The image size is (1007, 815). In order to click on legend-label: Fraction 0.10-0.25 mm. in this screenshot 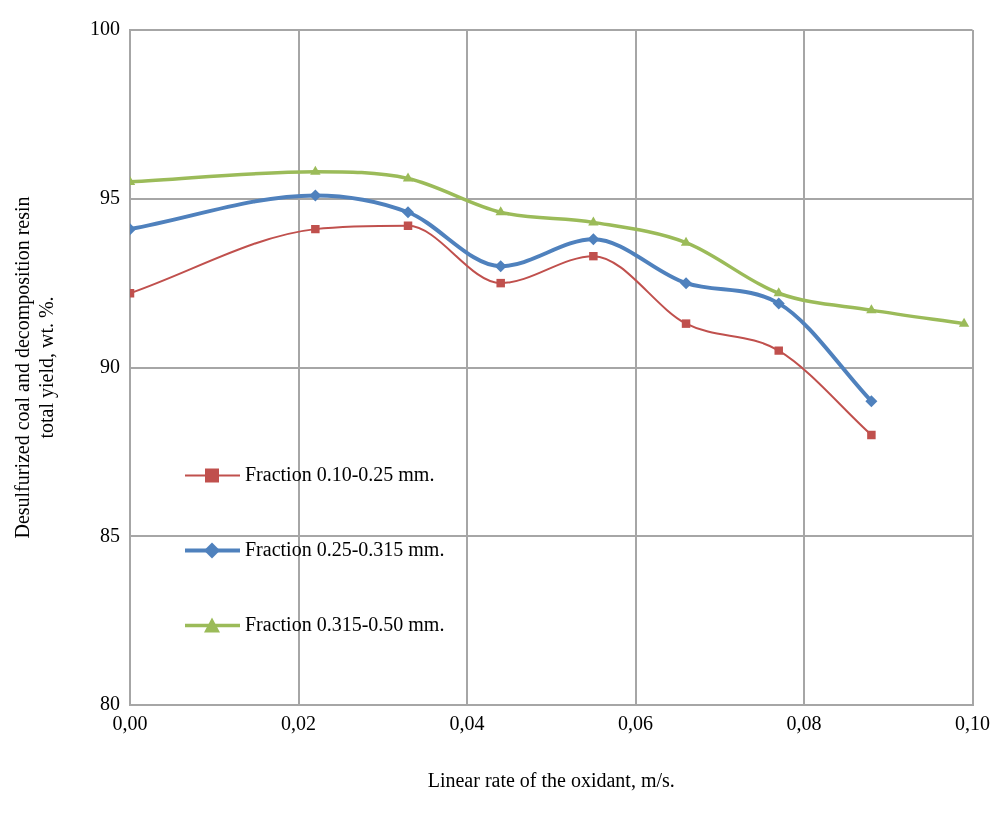, I will do `click(340, 473)`.